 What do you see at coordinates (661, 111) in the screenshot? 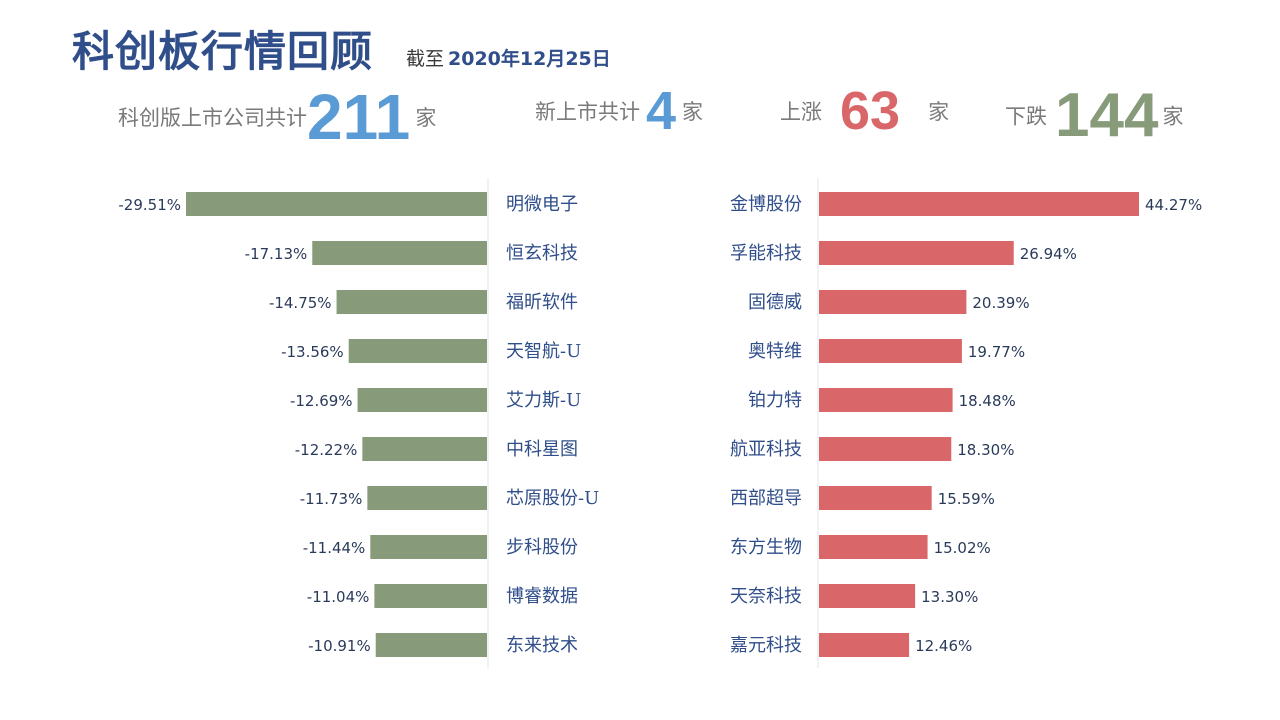
I see `stat-new-value: 4` at bounding box center [661, 111].